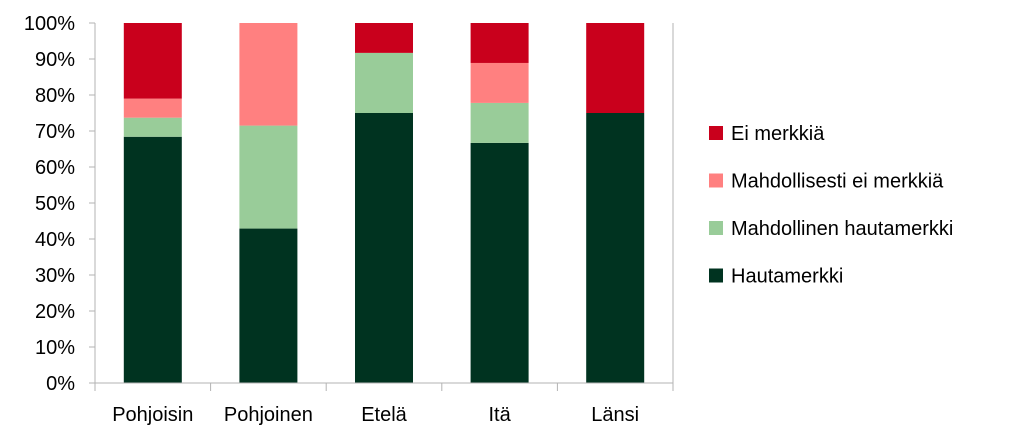 This screenshot has width=1029, height=434. What do you see at coordinates (384, 38) in the screenshot?
I see `bar-etelä-series-3` at bounding box center [384, 38].